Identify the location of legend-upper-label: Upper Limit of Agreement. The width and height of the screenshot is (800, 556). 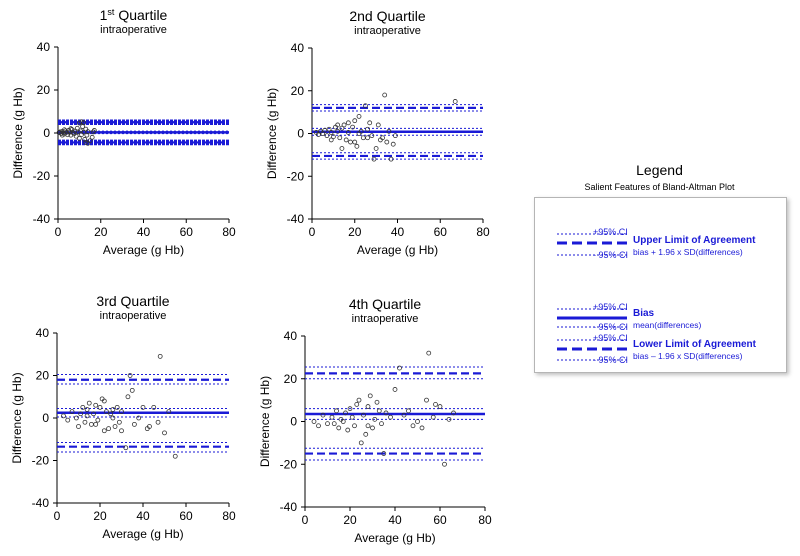
(694, 240).